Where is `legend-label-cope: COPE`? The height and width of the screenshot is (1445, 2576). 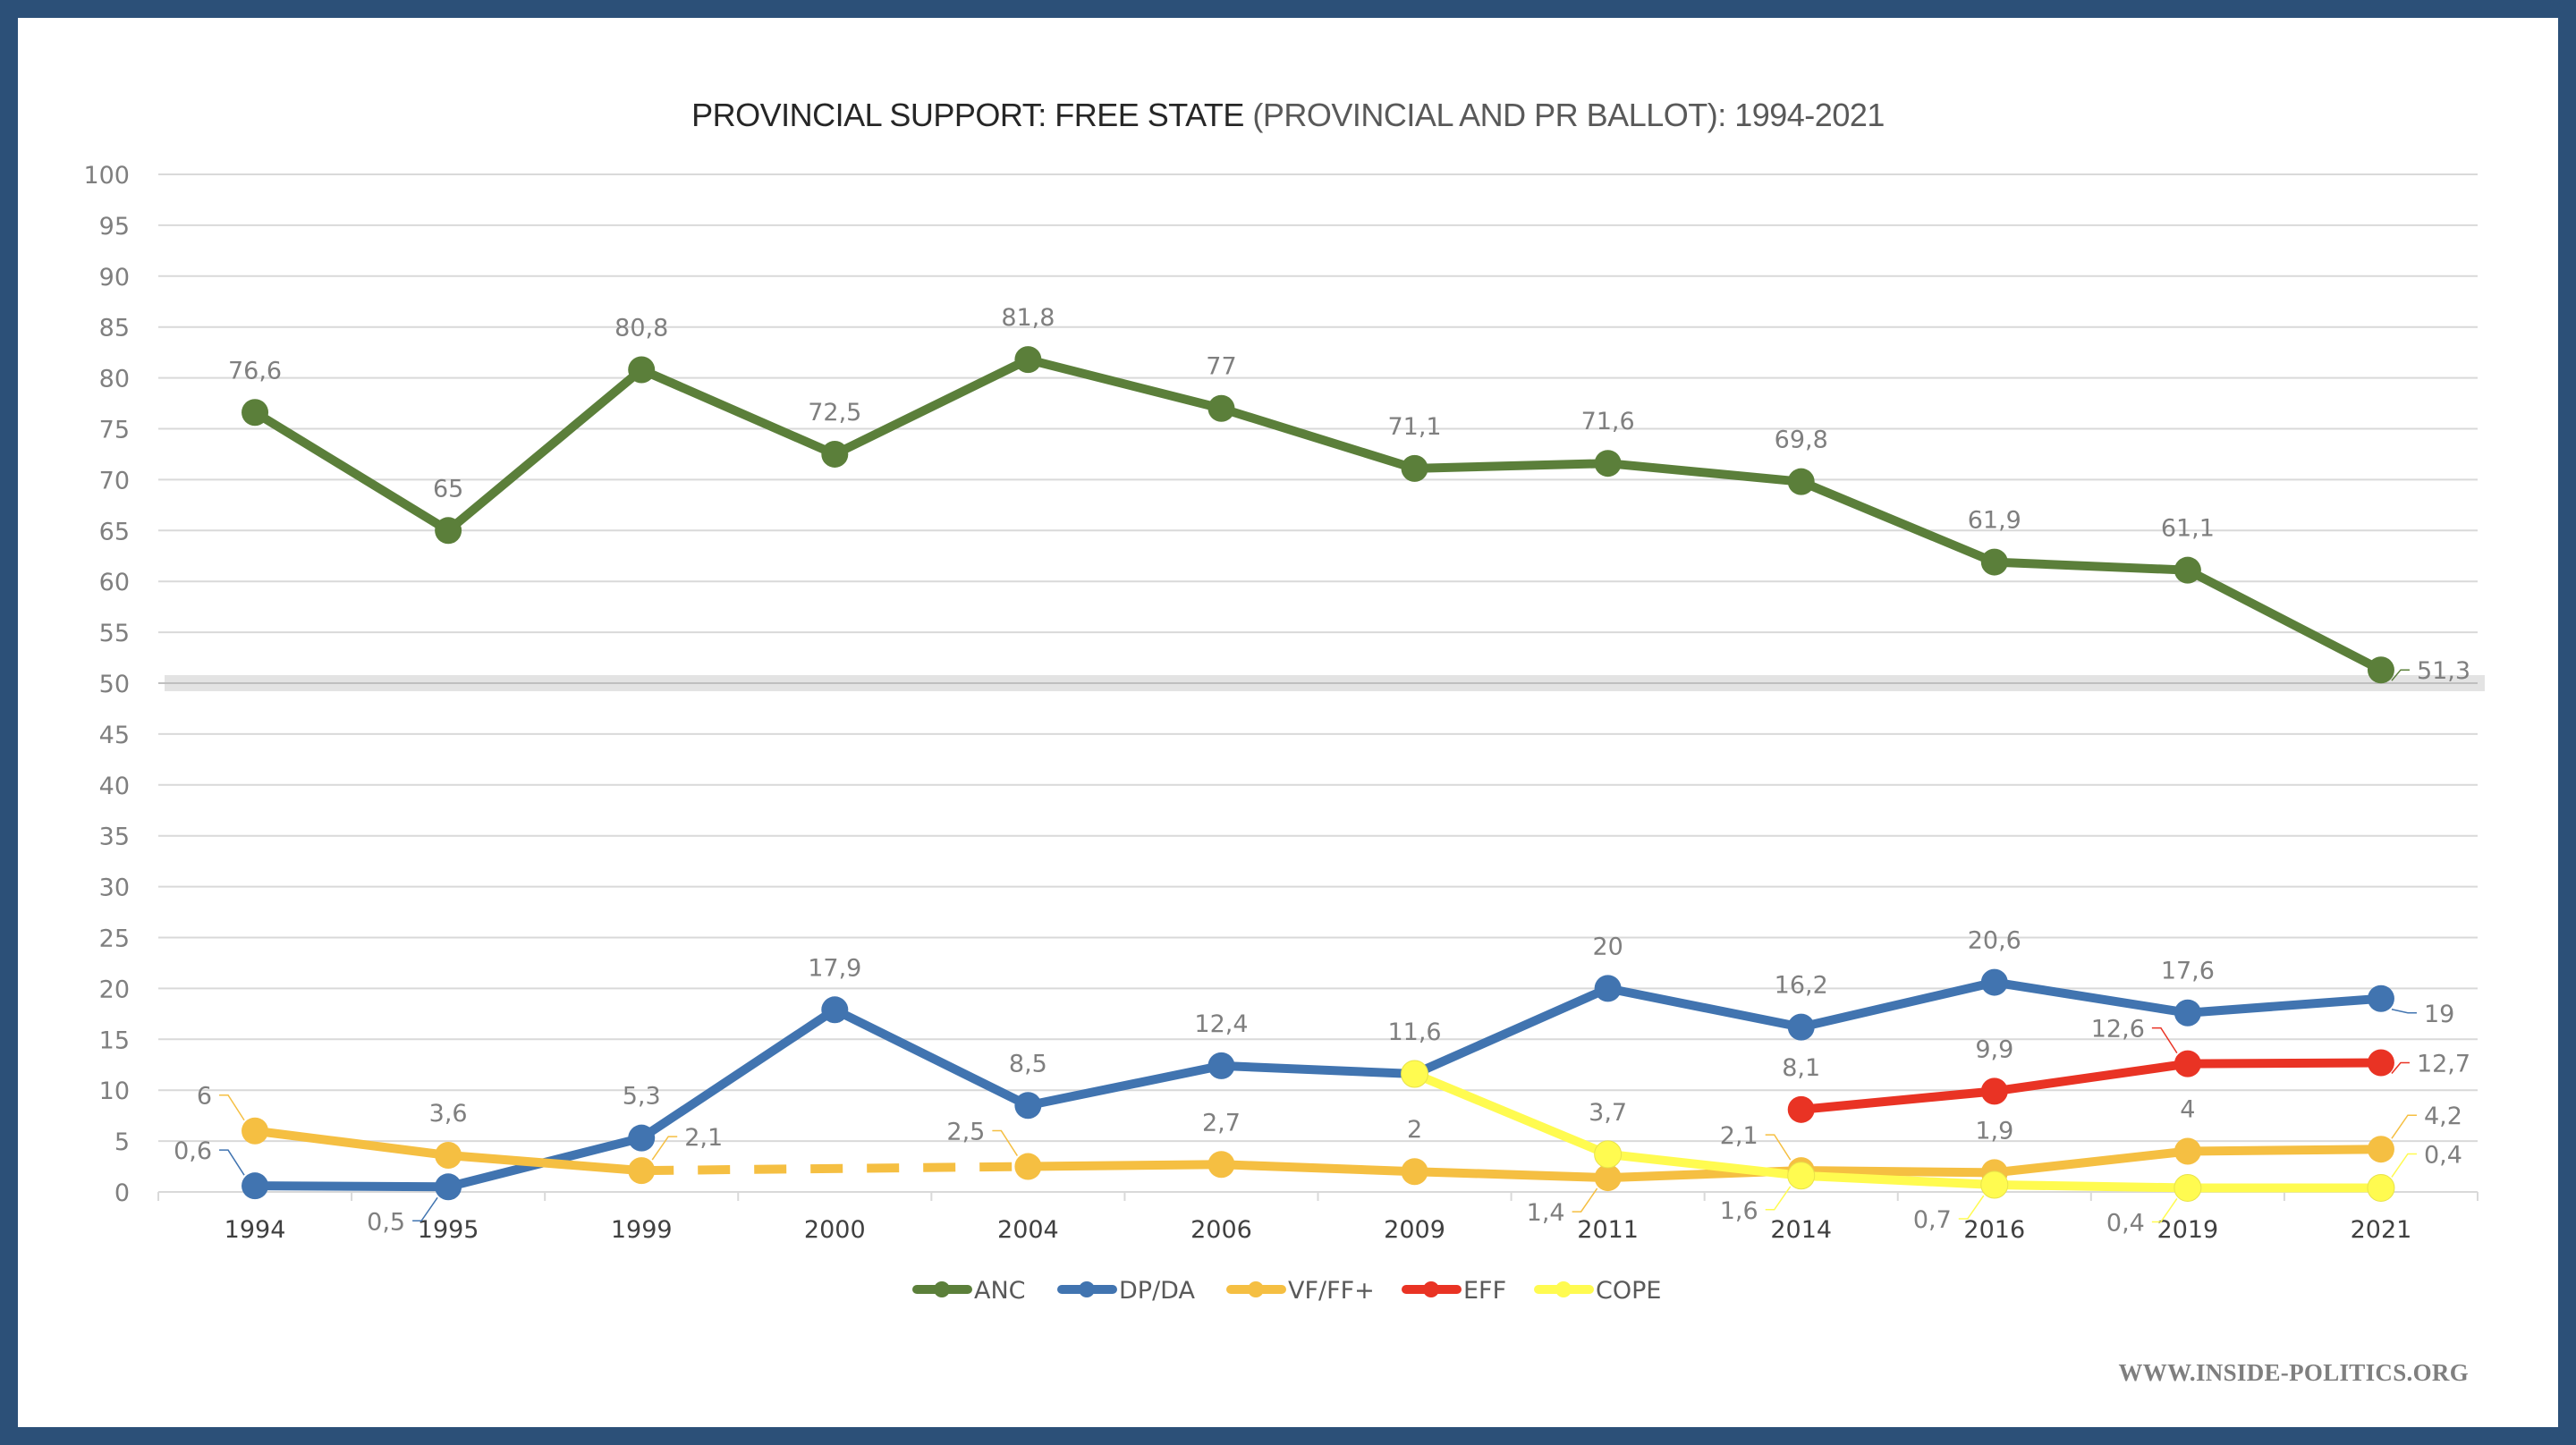
legend-label-cope: COPE is located at coordinates (1628, 1291).